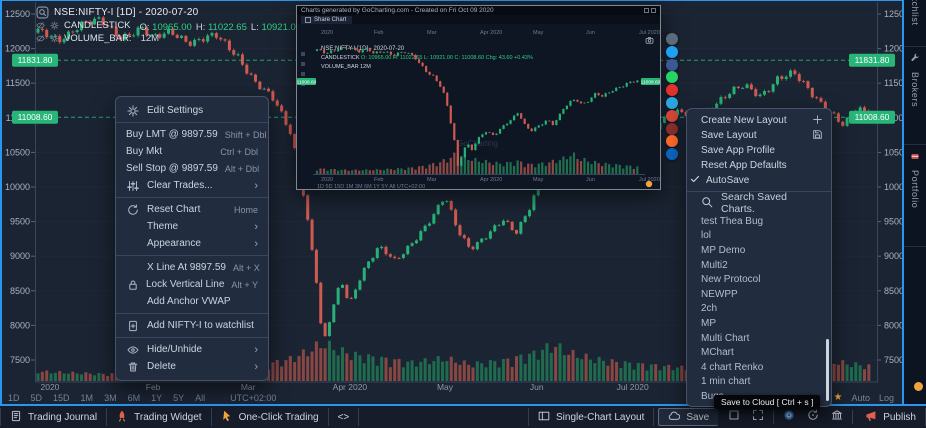 The height and width of the screenshot is (428, 926). What do you see at coordinates (860, 397) in the screenshot?
I see `auto-scale-toggle: Auto` at bounding box center [860, 397].